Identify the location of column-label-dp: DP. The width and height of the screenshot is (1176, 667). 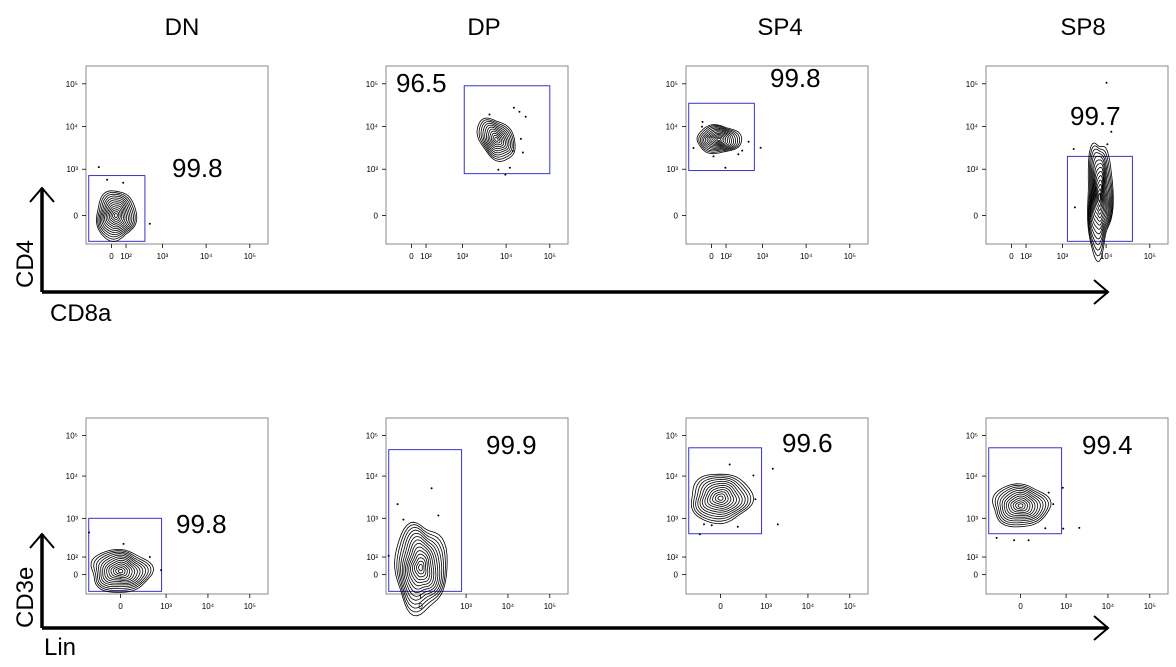
(484, 27).